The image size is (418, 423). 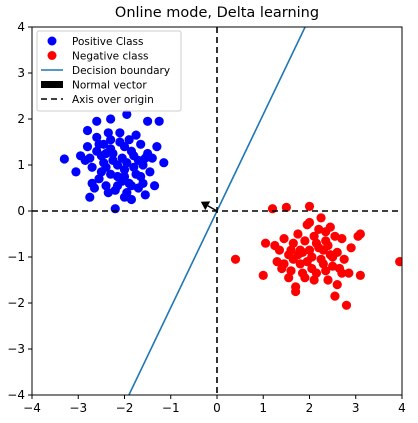 I want to click on normal-vector-shaft, so click(x=212, y=208).